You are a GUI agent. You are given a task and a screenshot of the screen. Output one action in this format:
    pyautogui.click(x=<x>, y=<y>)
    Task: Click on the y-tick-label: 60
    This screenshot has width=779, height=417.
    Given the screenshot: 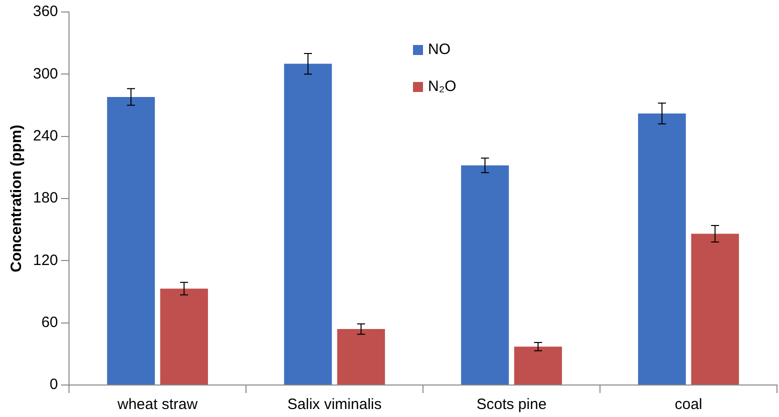 What is the action you would take?
    pyautogui.click(x=49, y=322)
    